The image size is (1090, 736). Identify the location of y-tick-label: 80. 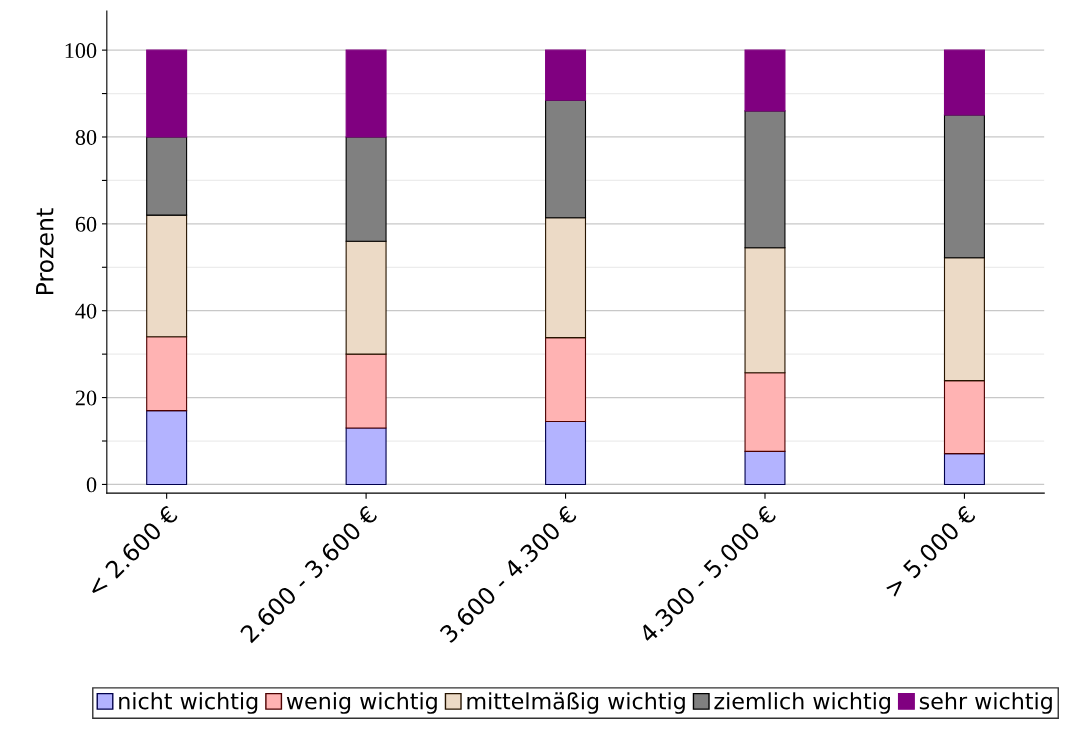
(86, 137).